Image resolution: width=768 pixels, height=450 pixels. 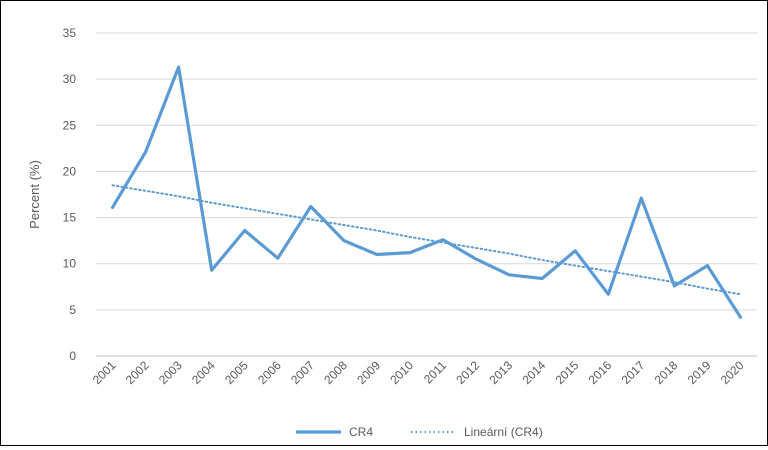 What do you see at coordinates (70, 218) in the screenshot?
I see `y-tick-label: 15` at bounding box center [70, 218].